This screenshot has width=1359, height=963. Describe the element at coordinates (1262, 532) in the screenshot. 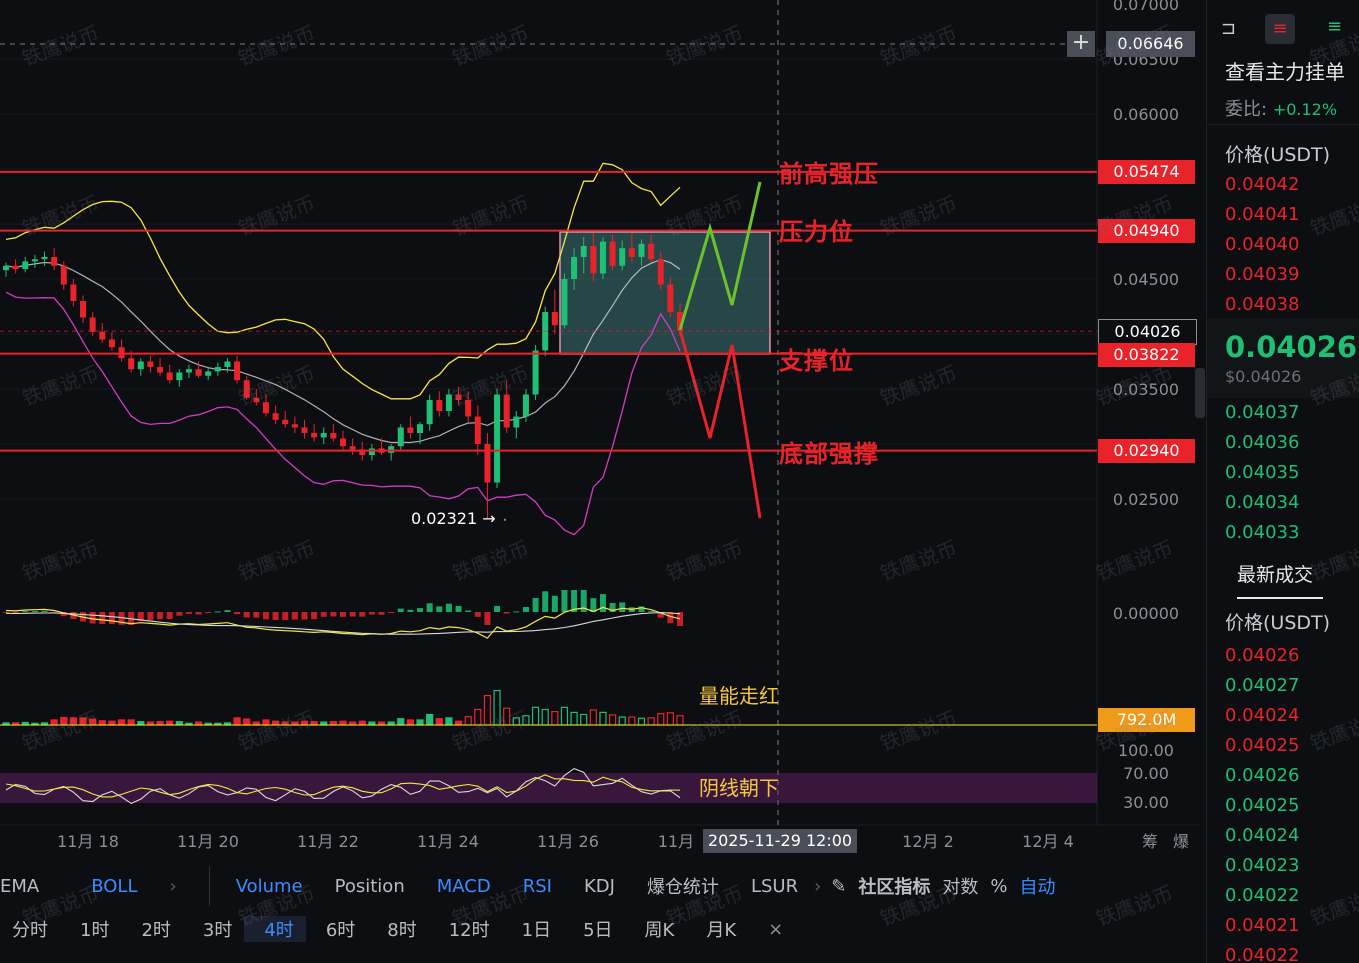

I see `bid-row: 0.04033` at that location.